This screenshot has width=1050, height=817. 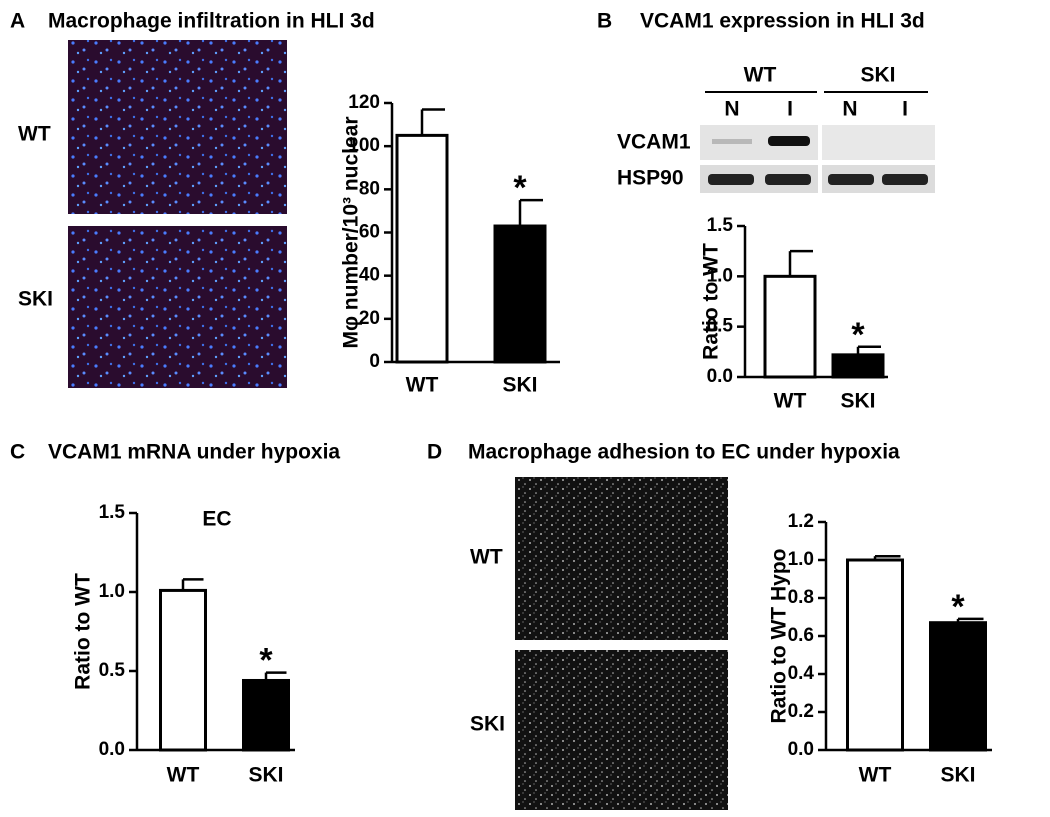 I want to click on y-tick-label: 0, so click(x=374, y=361).